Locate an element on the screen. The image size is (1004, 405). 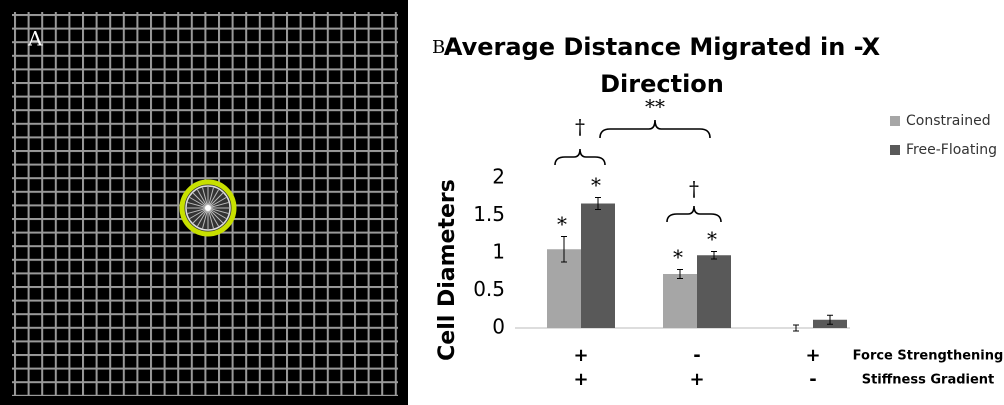
y-tick-label: 0 is located at coordinates (498, 327).